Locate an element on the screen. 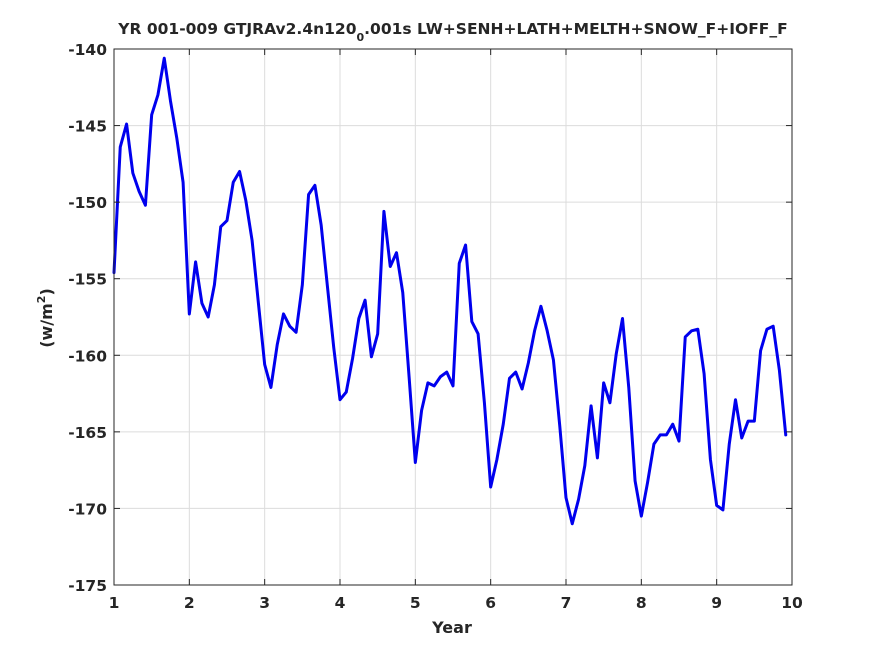 The height and width of the screenshot is (656, 875). x-tick-label: 9 is located at coordinates (716, 603).